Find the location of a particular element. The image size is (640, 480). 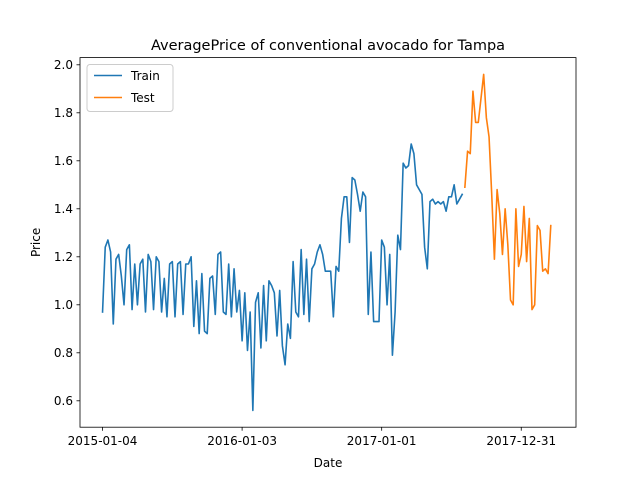

y-axis-label: Price is located at coordinates (36, 242).